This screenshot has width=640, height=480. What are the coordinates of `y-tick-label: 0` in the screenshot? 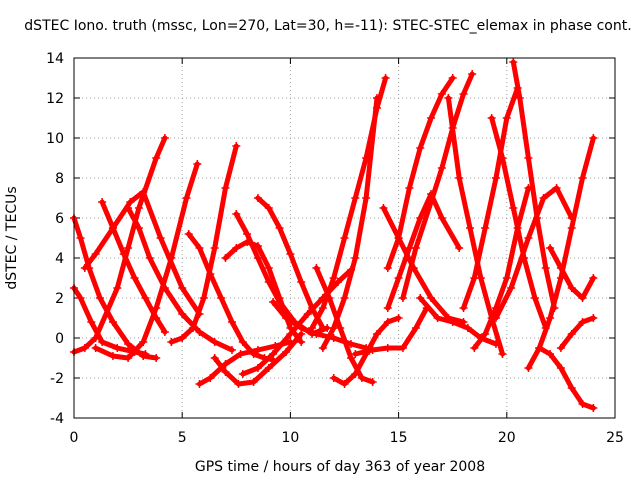 It's located at (59, 339).